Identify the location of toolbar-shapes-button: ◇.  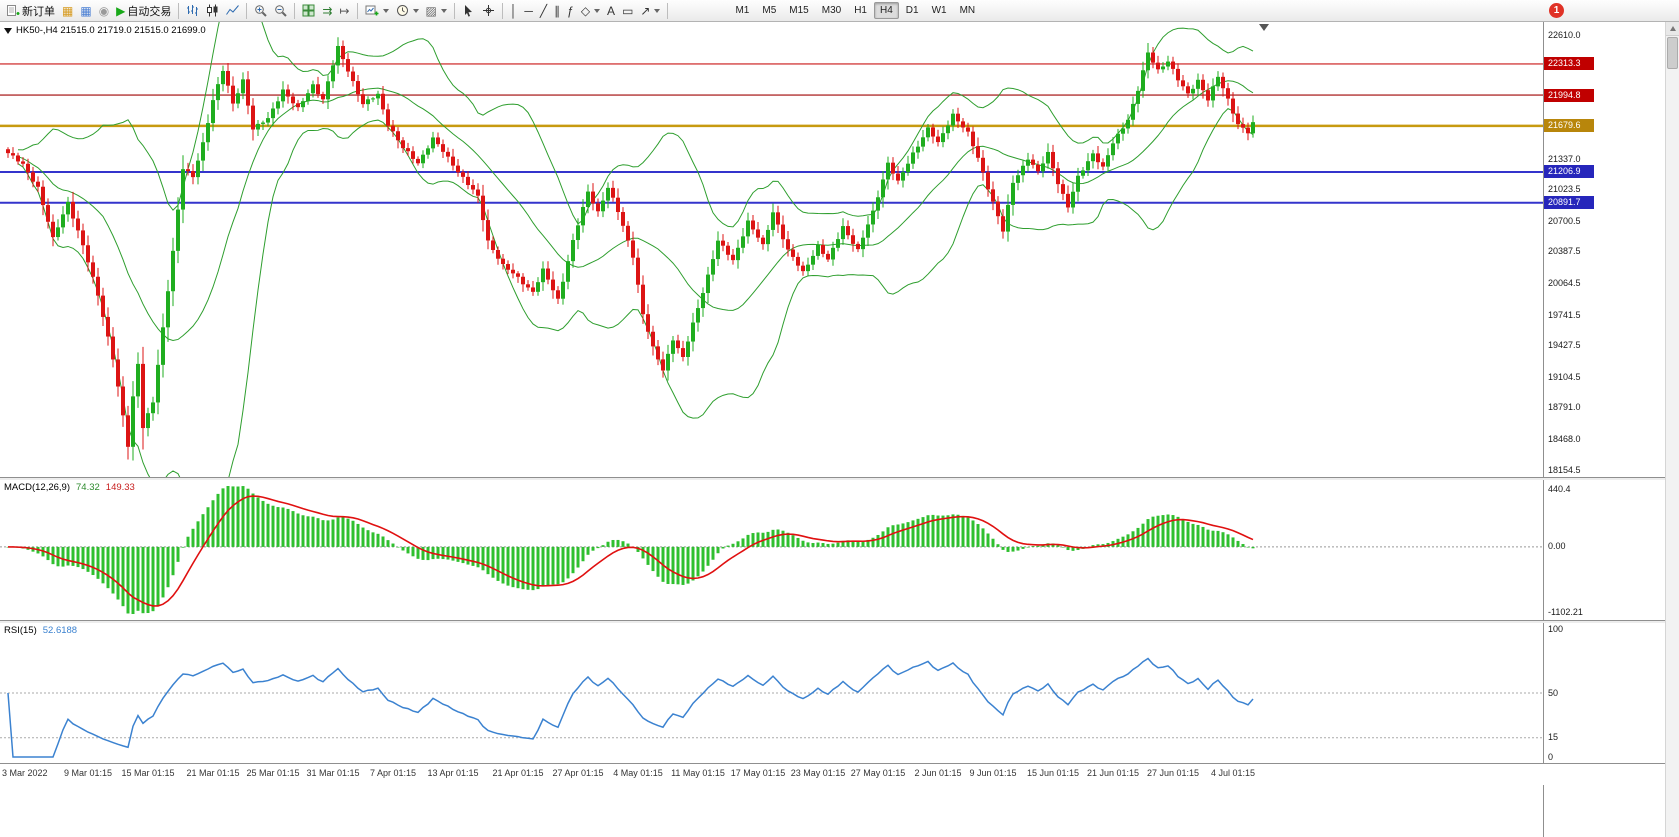
(590, 10).